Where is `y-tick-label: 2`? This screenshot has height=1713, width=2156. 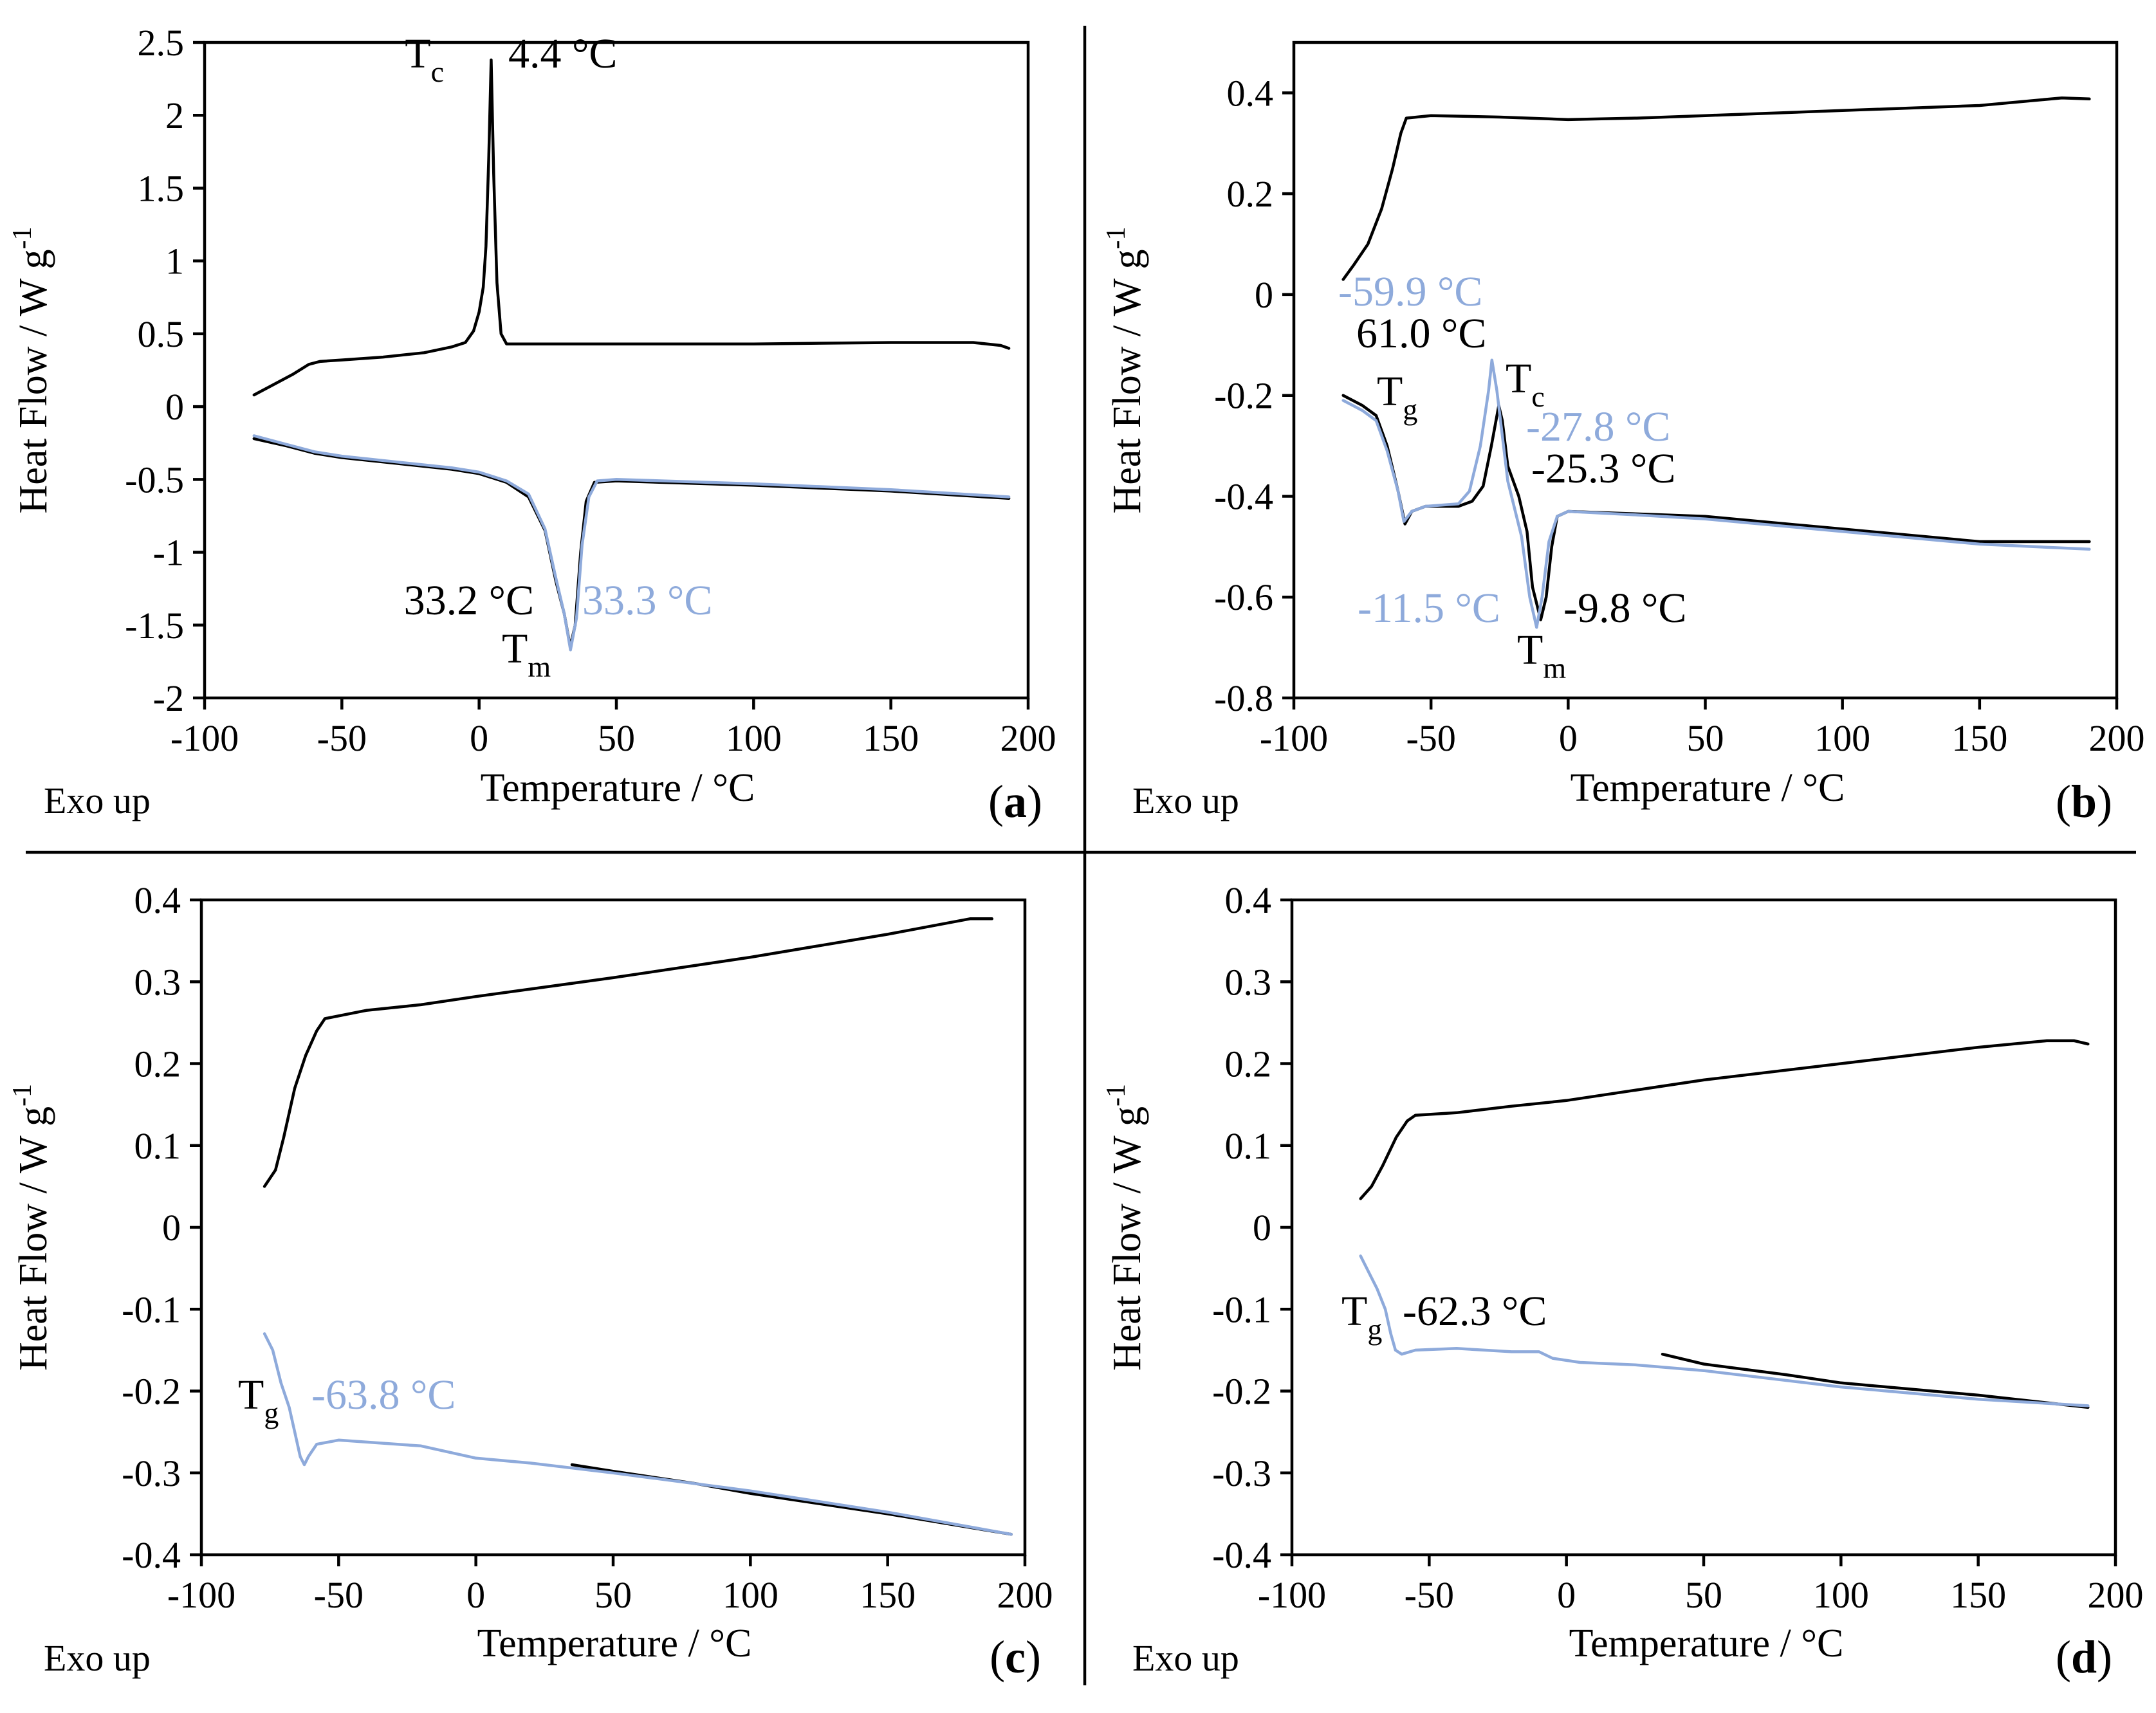 y-tick-label: 2 is located at coordinates (174, 115).